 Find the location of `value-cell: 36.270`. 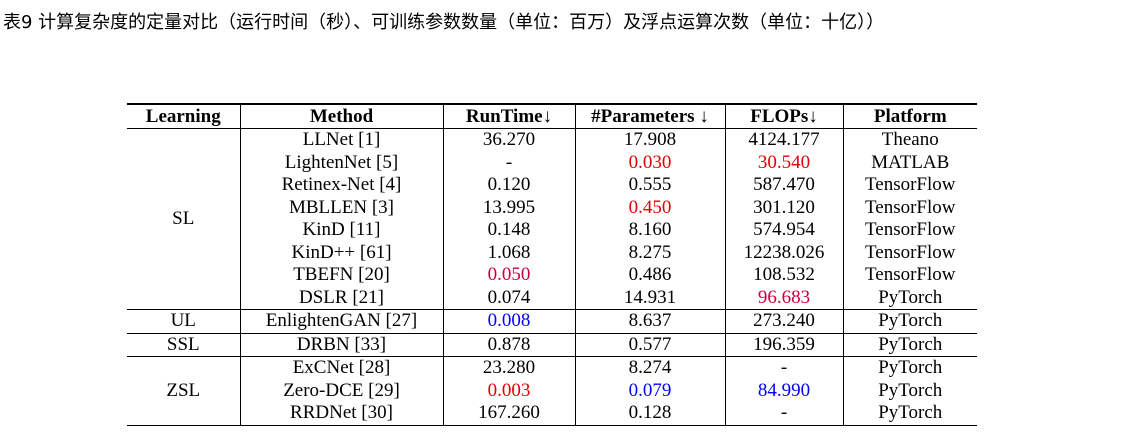

value-cell: 36.270 is located at coordinates (509, 140).